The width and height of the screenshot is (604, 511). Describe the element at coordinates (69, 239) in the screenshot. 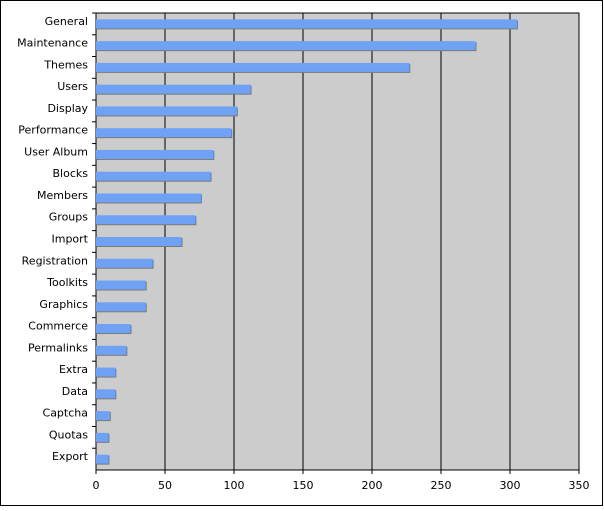

I see `y-tick-label: Import` at that location.